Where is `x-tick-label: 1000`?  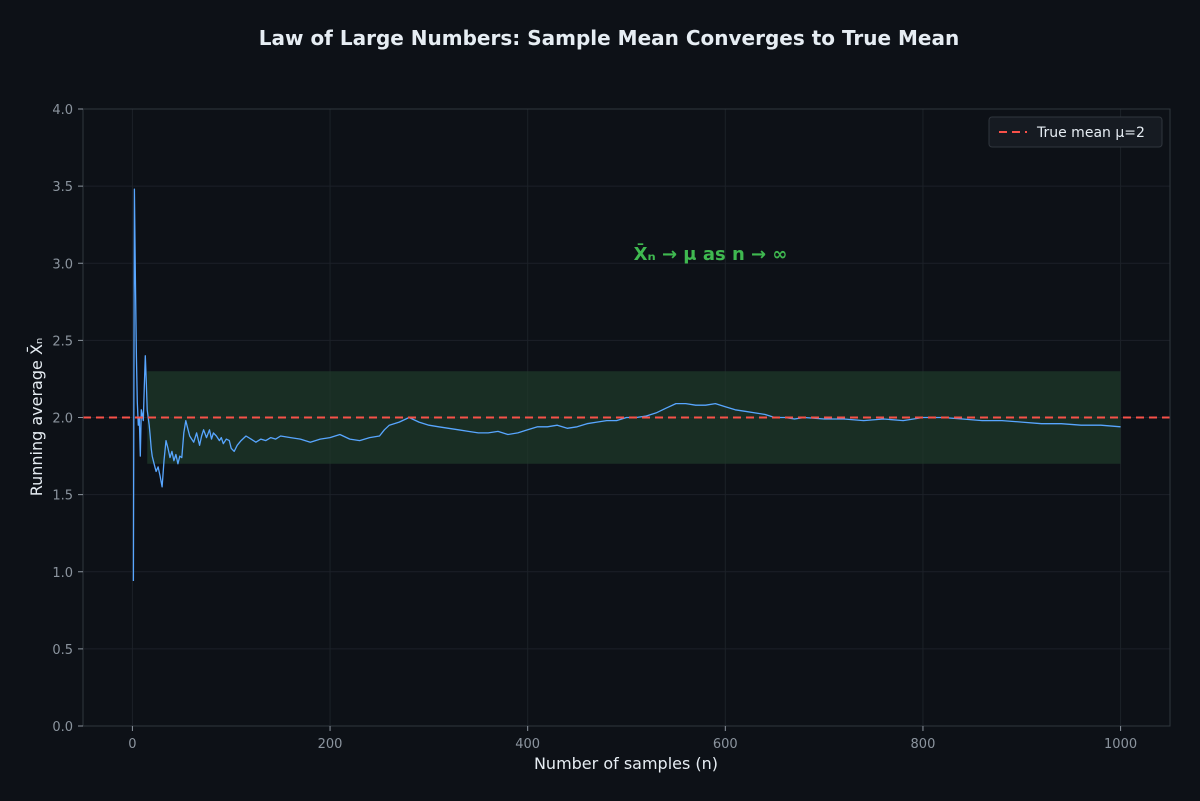 x-tick-label: 1000 is located at coordinates (1120, 744).